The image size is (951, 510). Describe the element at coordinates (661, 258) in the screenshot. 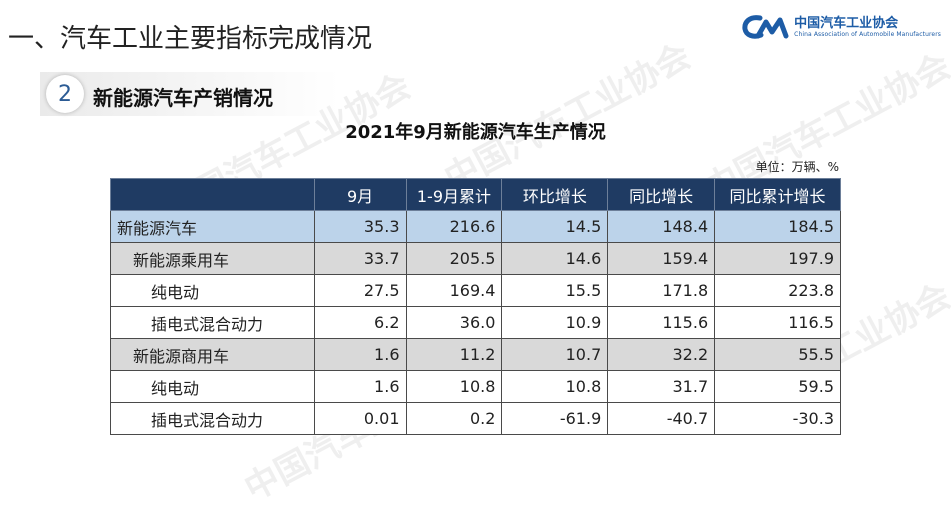

I see `table-cell: 159.4` at that location.